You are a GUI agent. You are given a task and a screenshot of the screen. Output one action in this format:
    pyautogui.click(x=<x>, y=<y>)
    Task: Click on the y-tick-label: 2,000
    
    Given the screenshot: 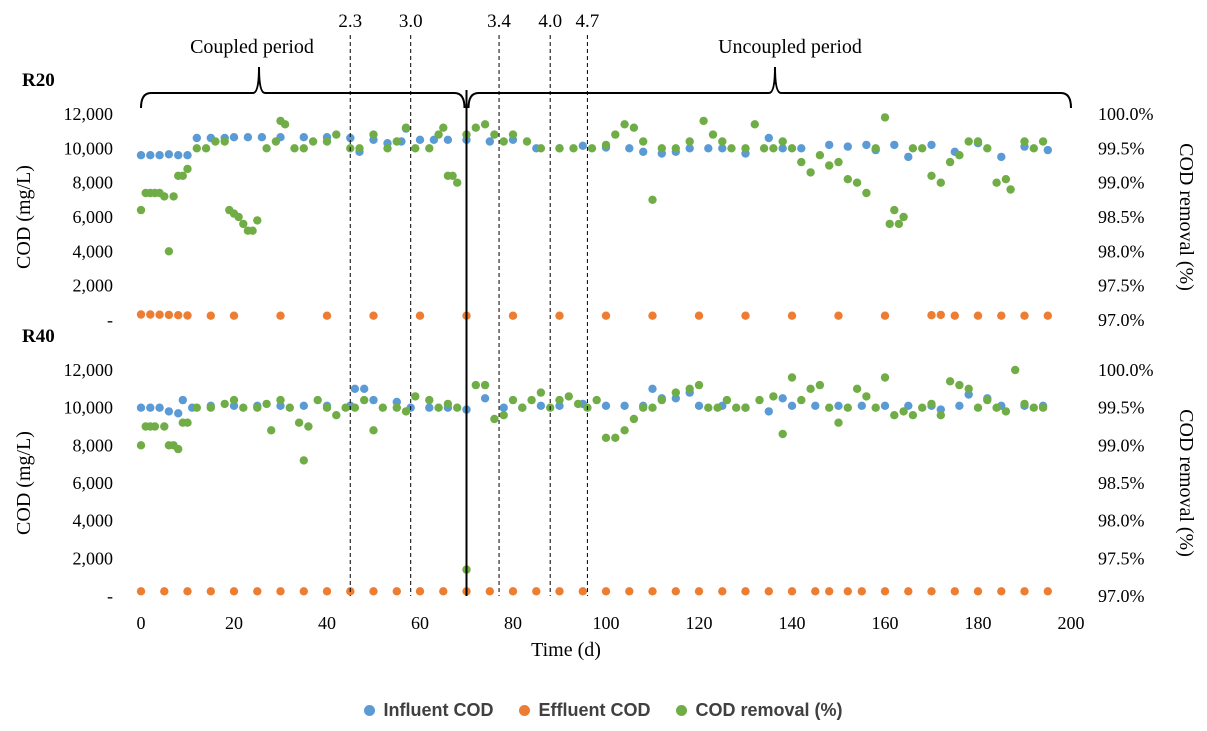 What is the action you would take?
    pyautogui.click(x=93, y=286)
    